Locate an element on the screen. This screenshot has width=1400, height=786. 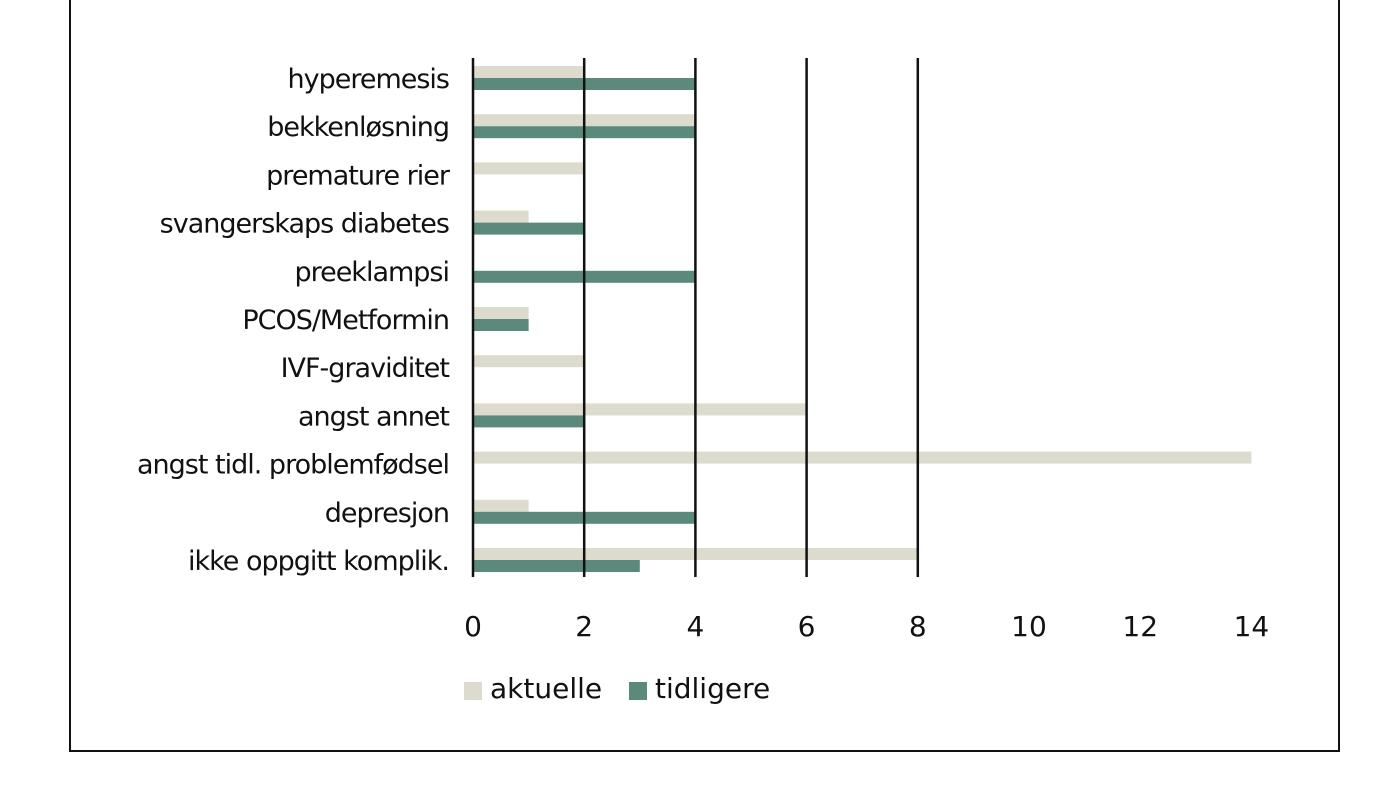
x-tick-label-2: 2 is located at coordinates (584, 626).